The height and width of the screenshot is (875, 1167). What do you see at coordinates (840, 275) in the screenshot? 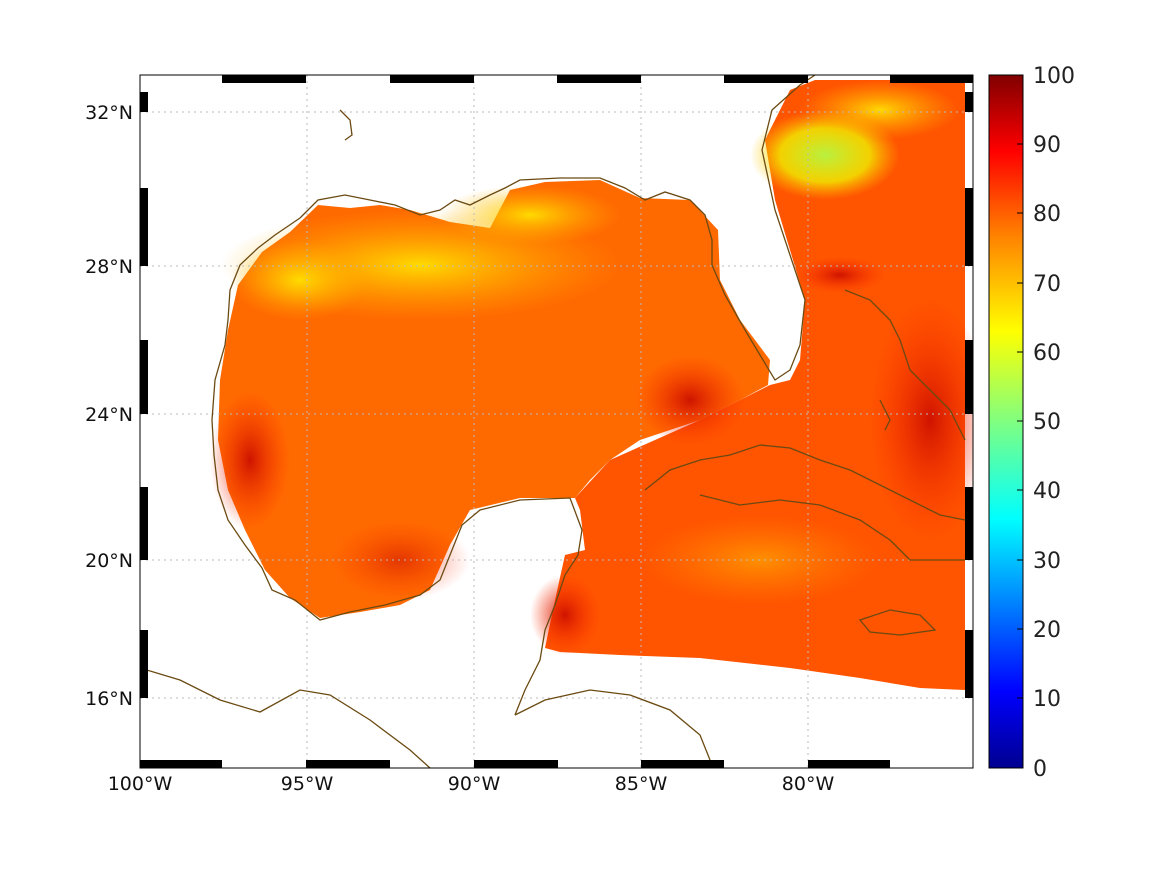
I see `hot-spot-bahamas` at bounding box center [840, 275].